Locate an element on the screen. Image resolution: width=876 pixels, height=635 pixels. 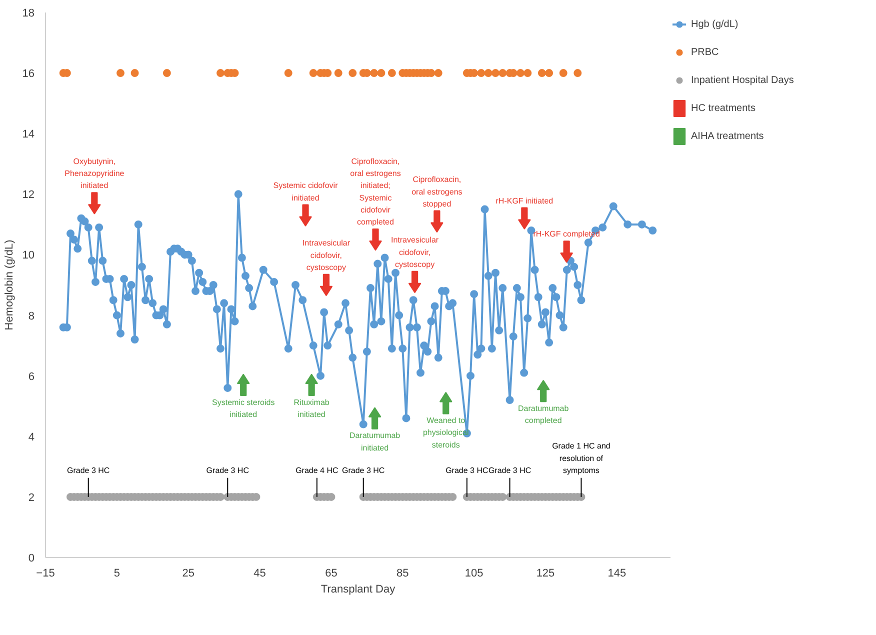
annotation: Grade 4 HC is located at coordinates (317, 470).